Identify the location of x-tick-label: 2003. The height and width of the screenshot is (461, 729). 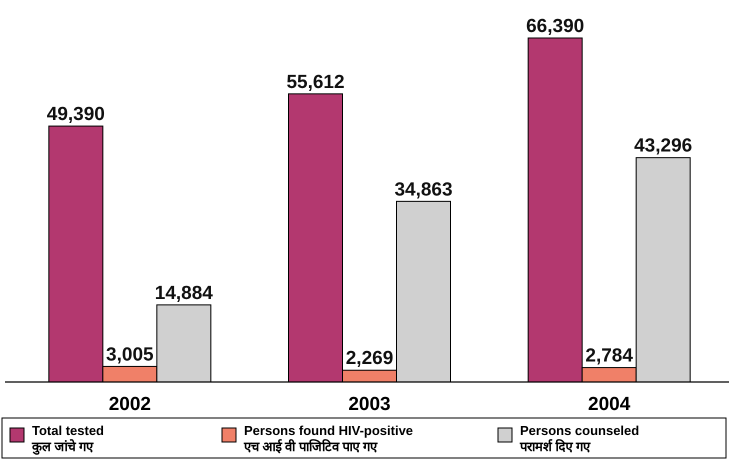
(369, 404).